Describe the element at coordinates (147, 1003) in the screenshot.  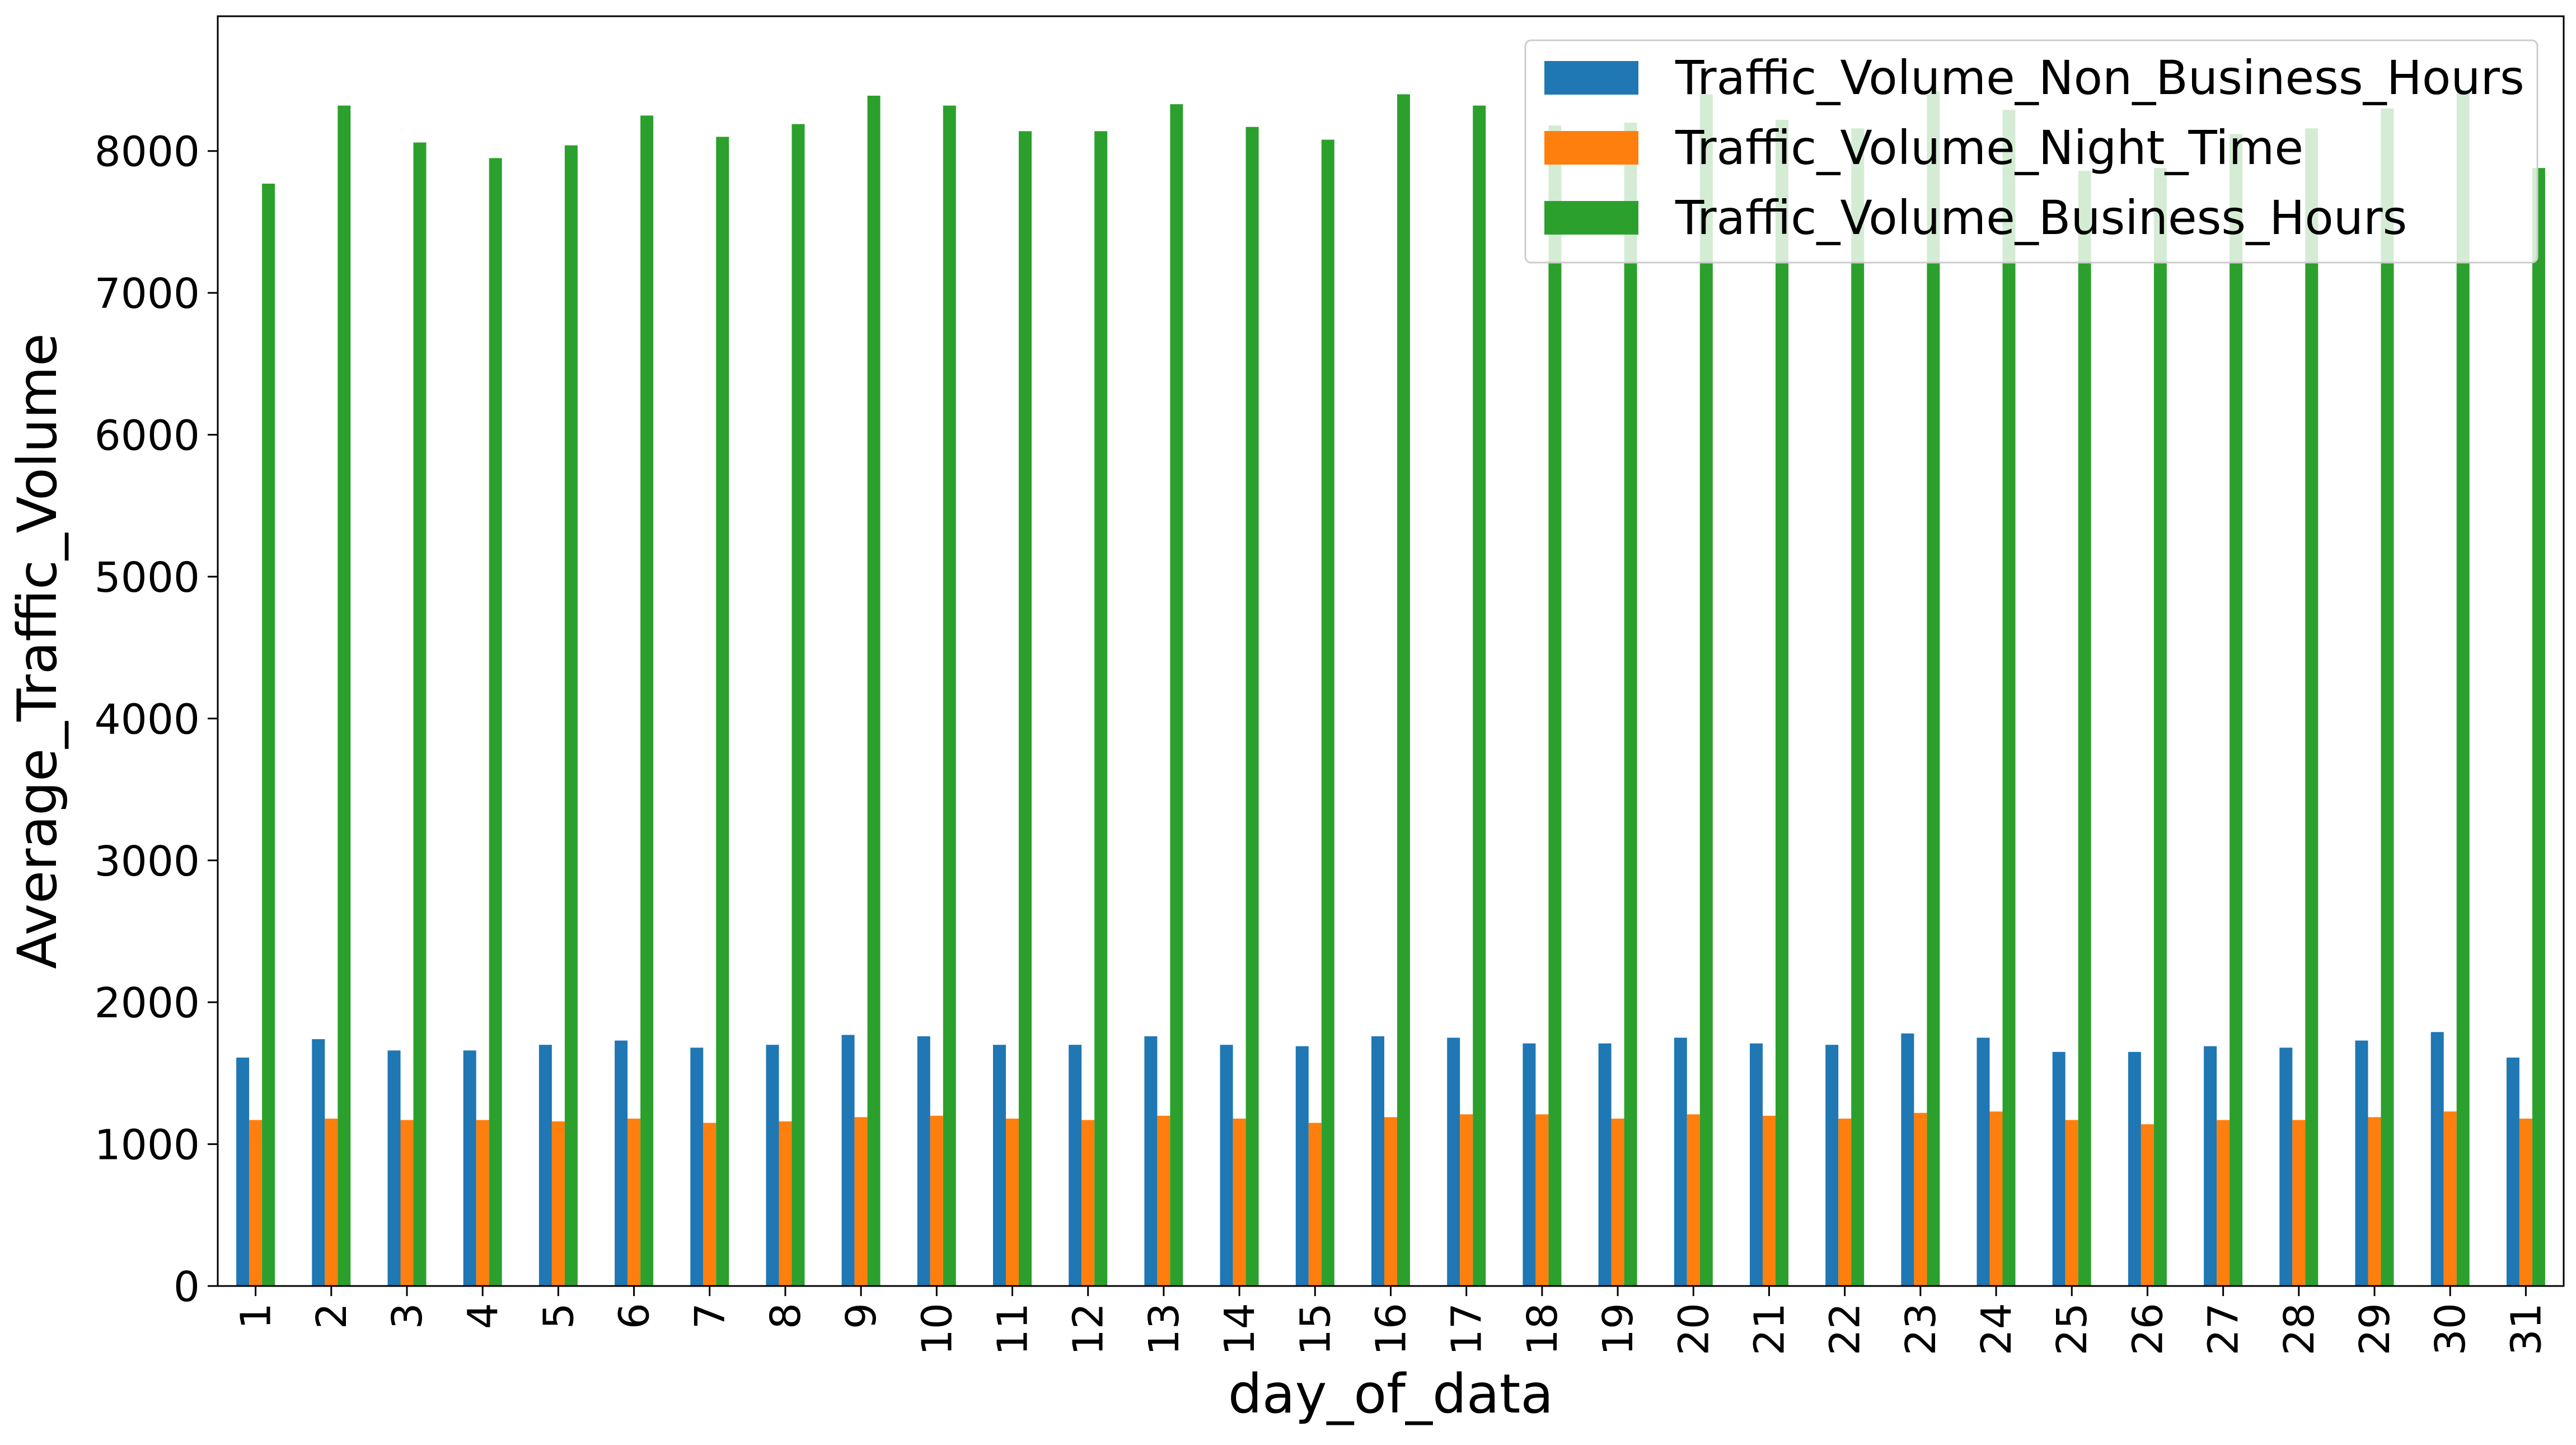
I see `y-tick-label: 2000` at that location.